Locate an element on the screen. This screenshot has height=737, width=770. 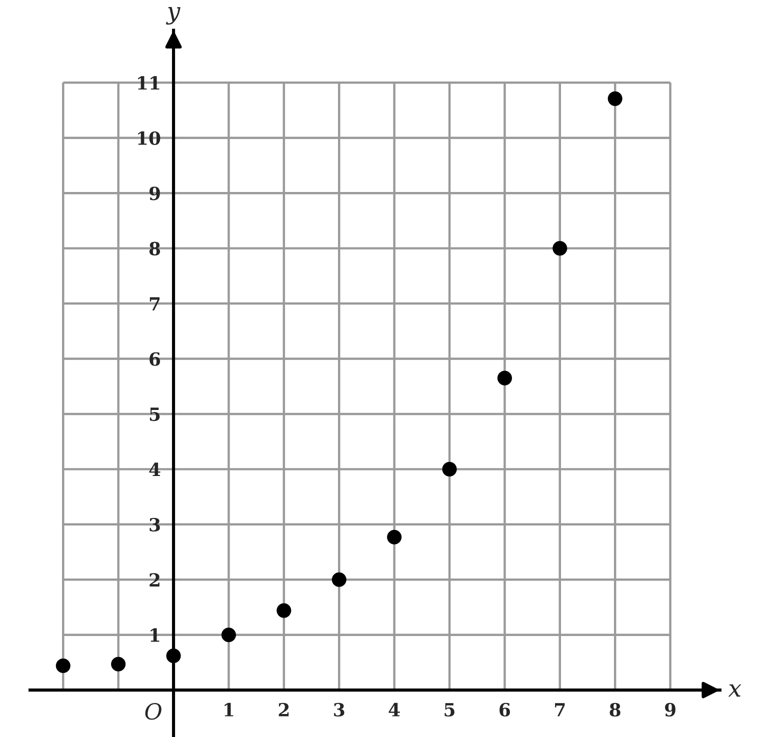
y-tick-label: 6 is located at coordinates (155, 359).